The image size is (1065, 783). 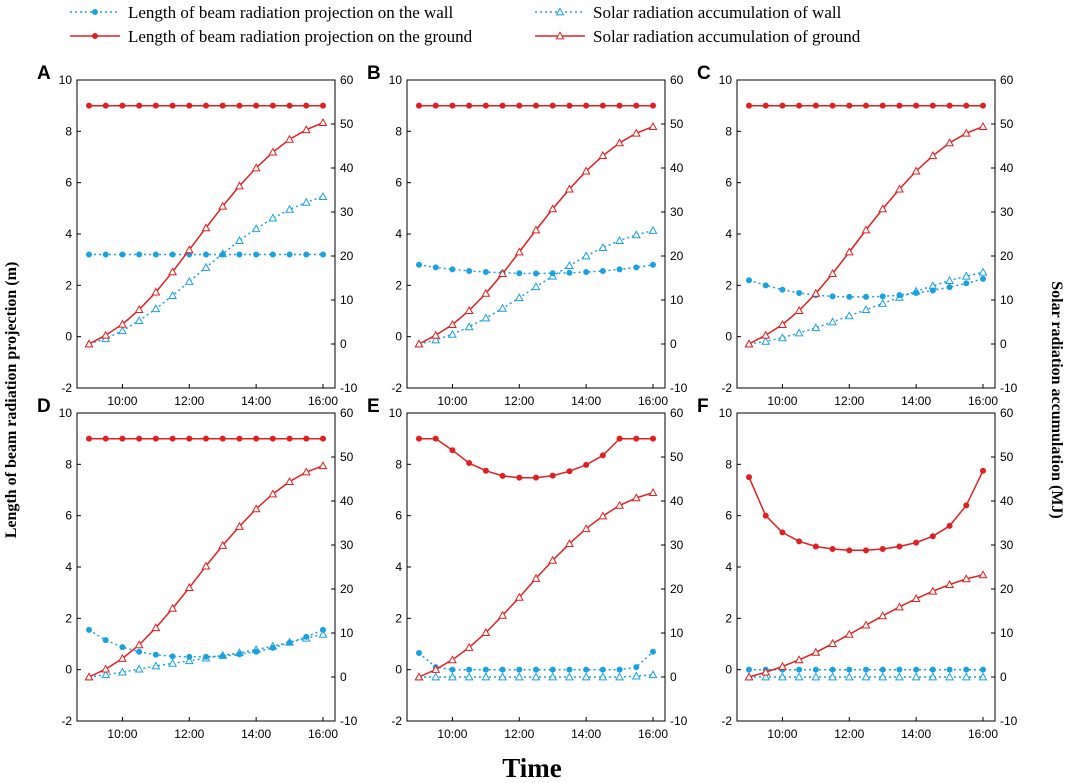 What do you see at coordinates (1007, 413) in the screenshot?
I see `right-tick-label: 60` at bounding box center [1007, 413].